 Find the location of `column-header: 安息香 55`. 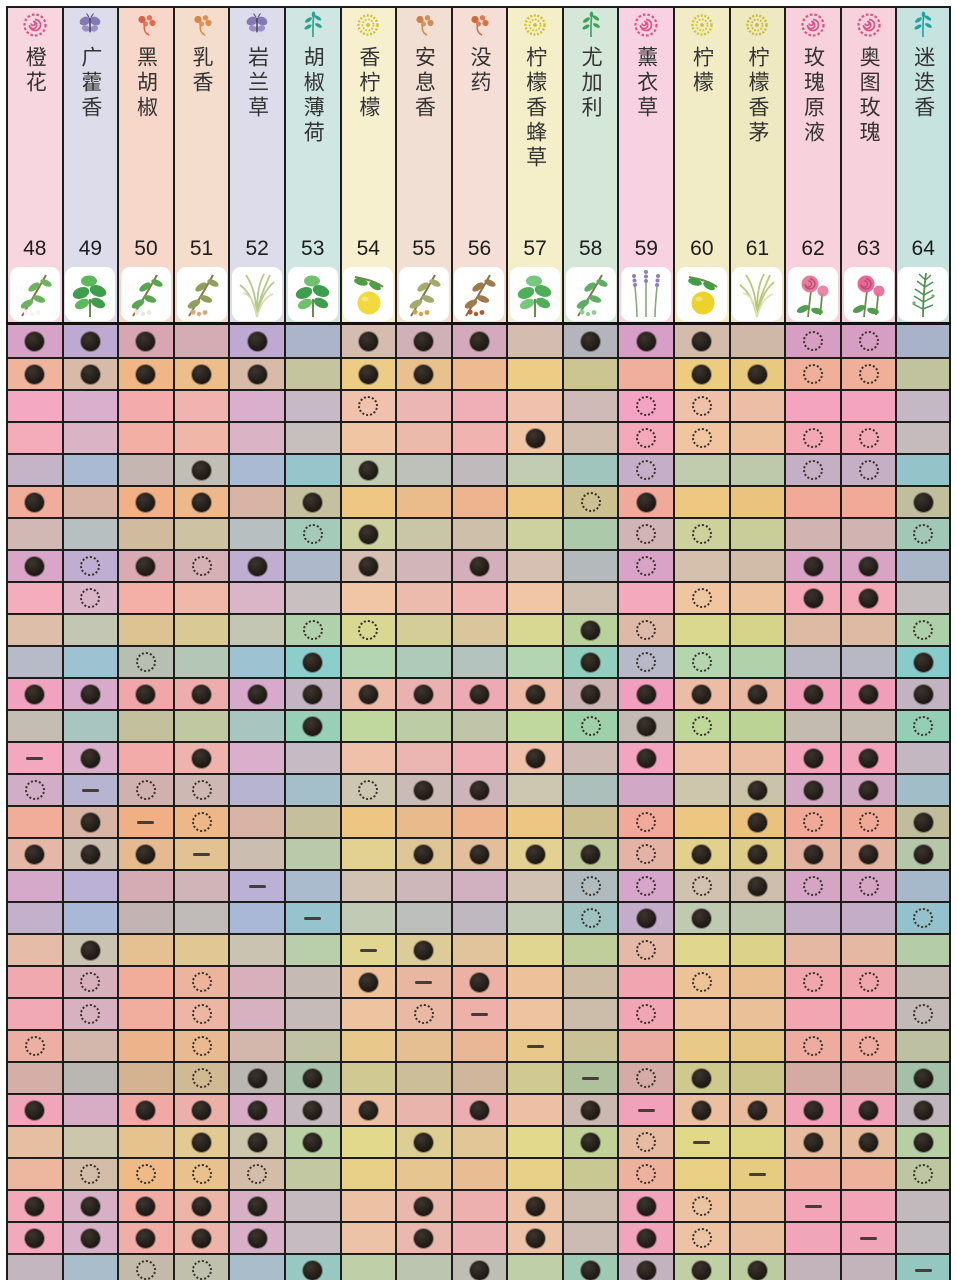

column-header: 安息香 55 is located at coordinates (423, 165).